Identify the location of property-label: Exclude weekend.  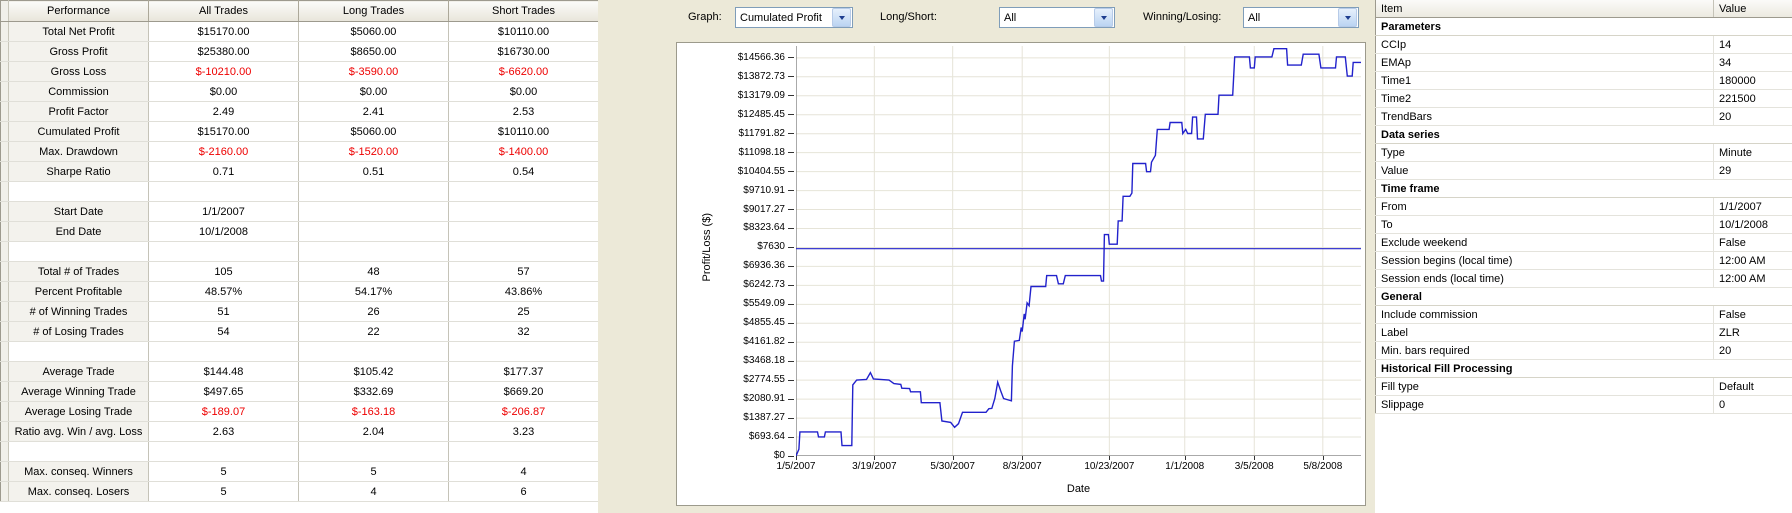
(1544, 242).